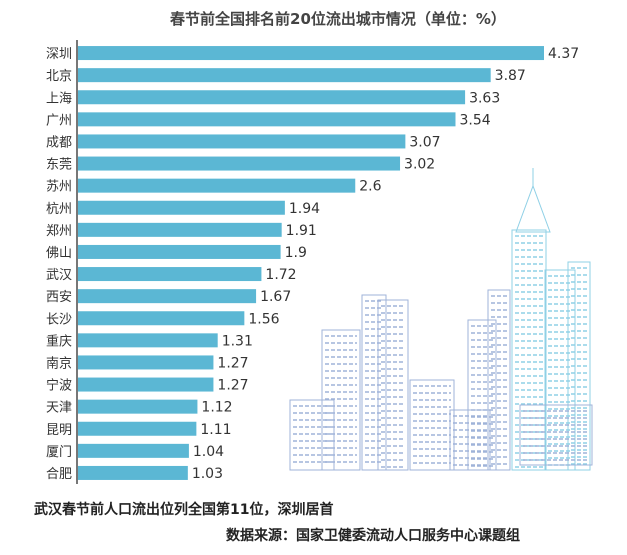 The height and width of the screenshot is (555, 627). What do you see at coordinates (59, 363) in the screenshot?
I see `category-label: 南京` at bounding box center [59, 363].